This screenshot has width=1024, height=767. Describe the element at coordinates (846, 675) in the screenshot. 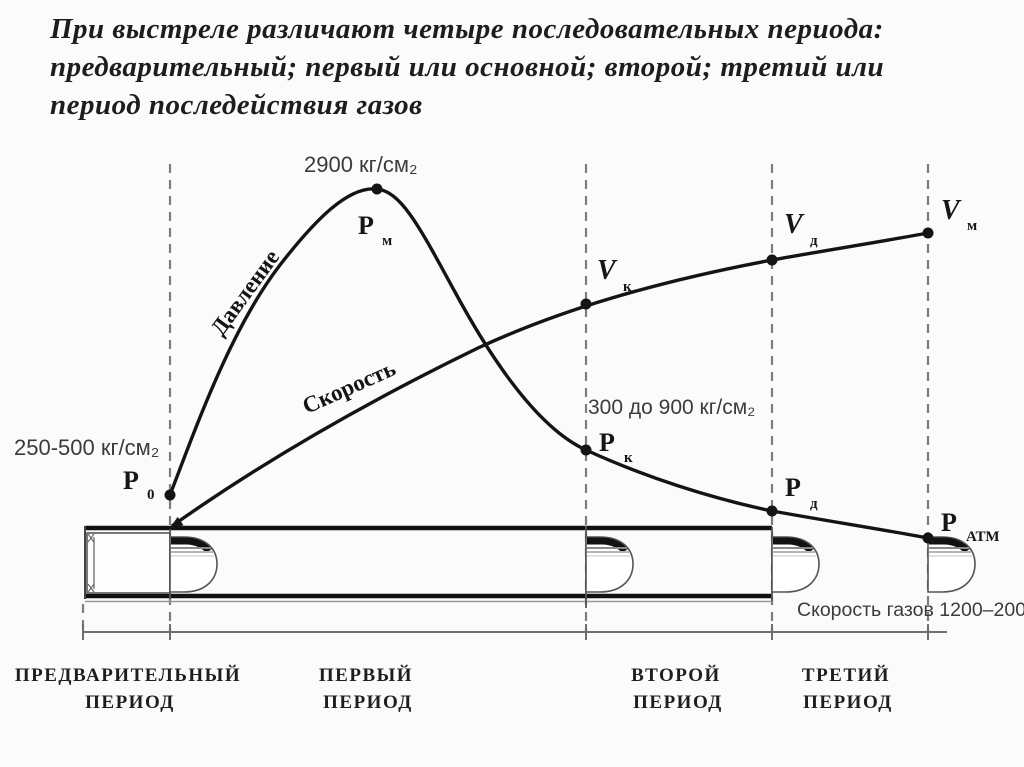

I see `period-4-line-1: ТРЕТИЙ` at that location.